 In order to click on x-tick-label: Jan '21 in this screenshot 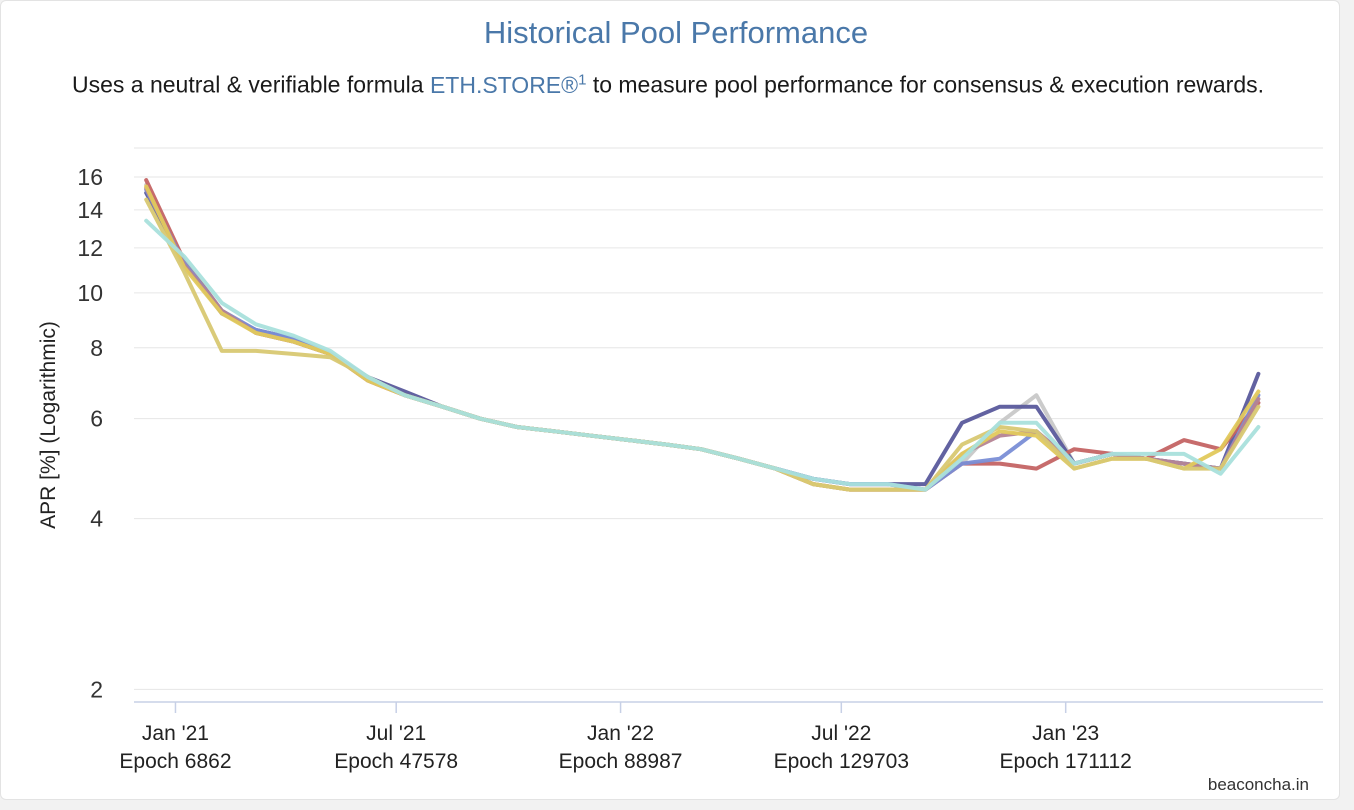, I will do `click(175, 733)`.